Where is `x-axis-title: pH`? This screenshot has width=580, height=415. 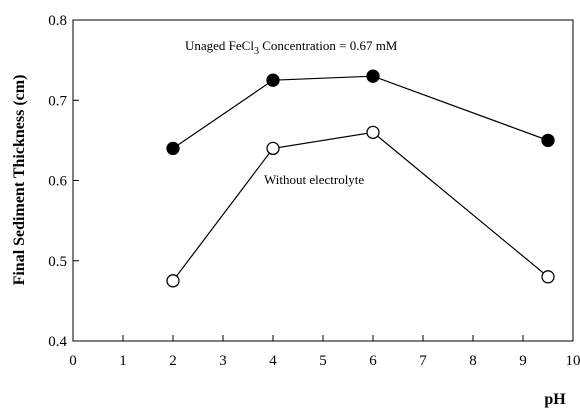
x-axis-title: pH is located at coordinates (555, 399).